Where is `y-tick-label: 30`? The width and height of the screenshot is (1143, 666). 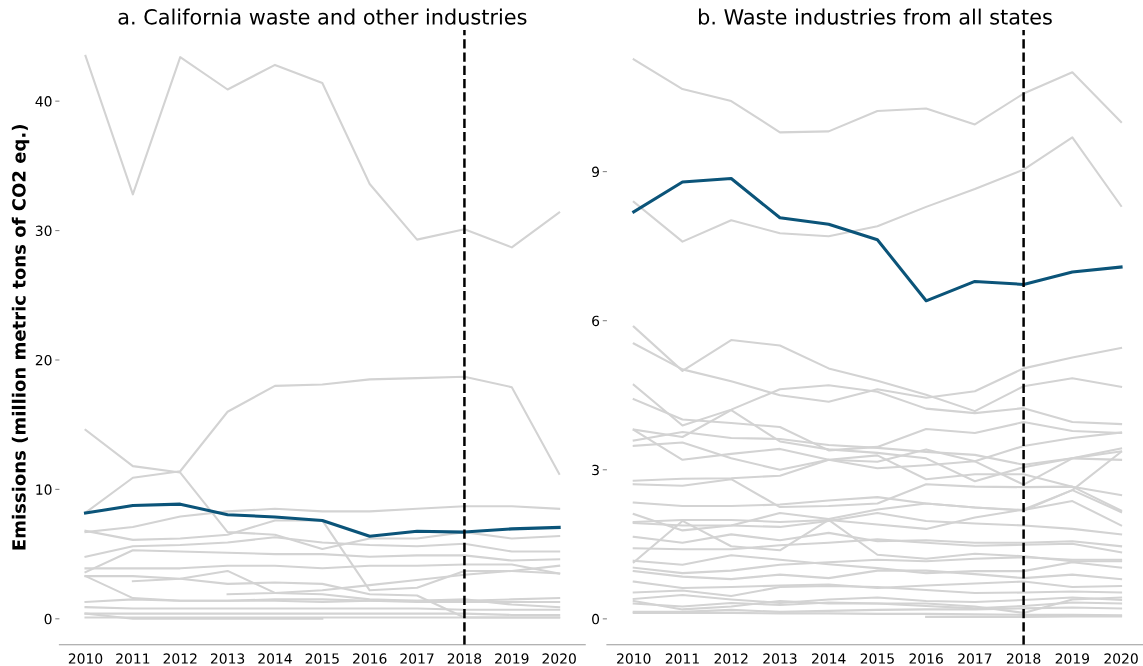
y-tick-label: 30 is located at coordinates (43, 231).